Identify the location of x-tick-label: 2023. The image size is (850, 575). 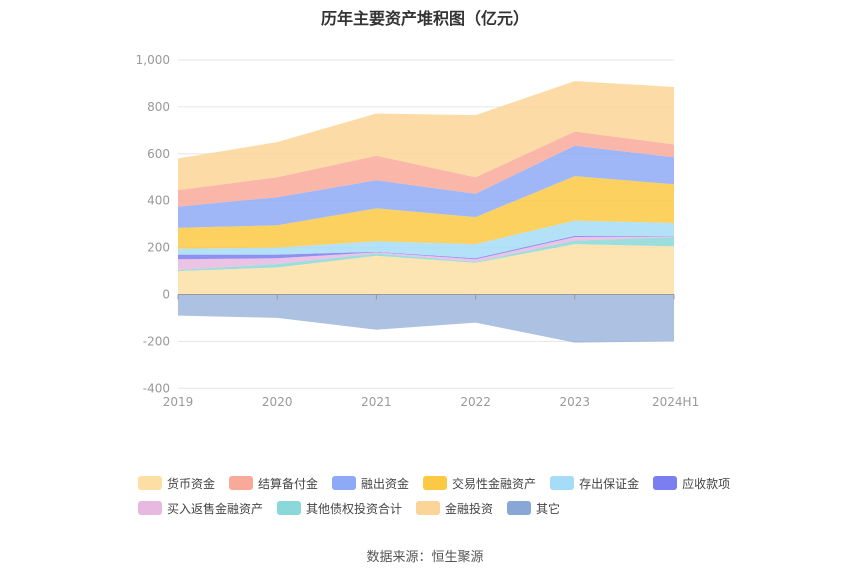
(575, 402).